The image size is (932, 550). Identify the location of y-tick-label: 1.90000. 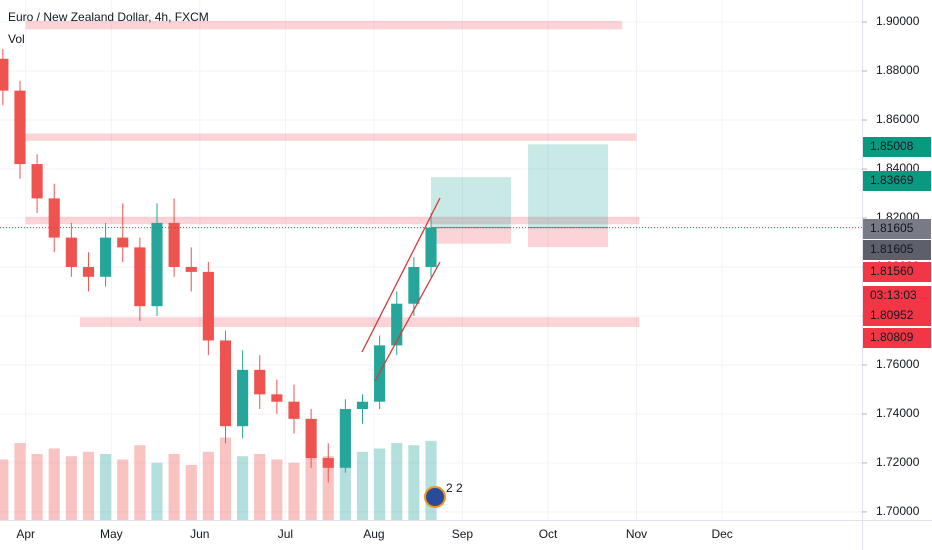
(898, 21).